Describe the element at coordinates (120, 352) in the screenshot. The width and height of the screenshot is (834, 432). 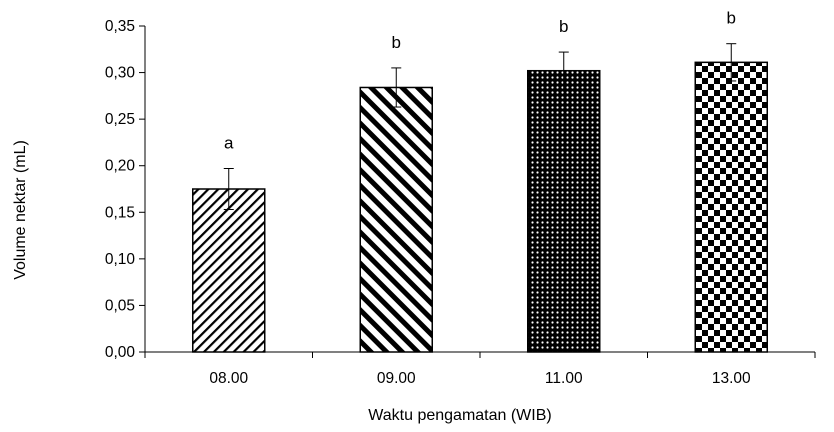
I see `y-tick-label: 0,00` at that location.